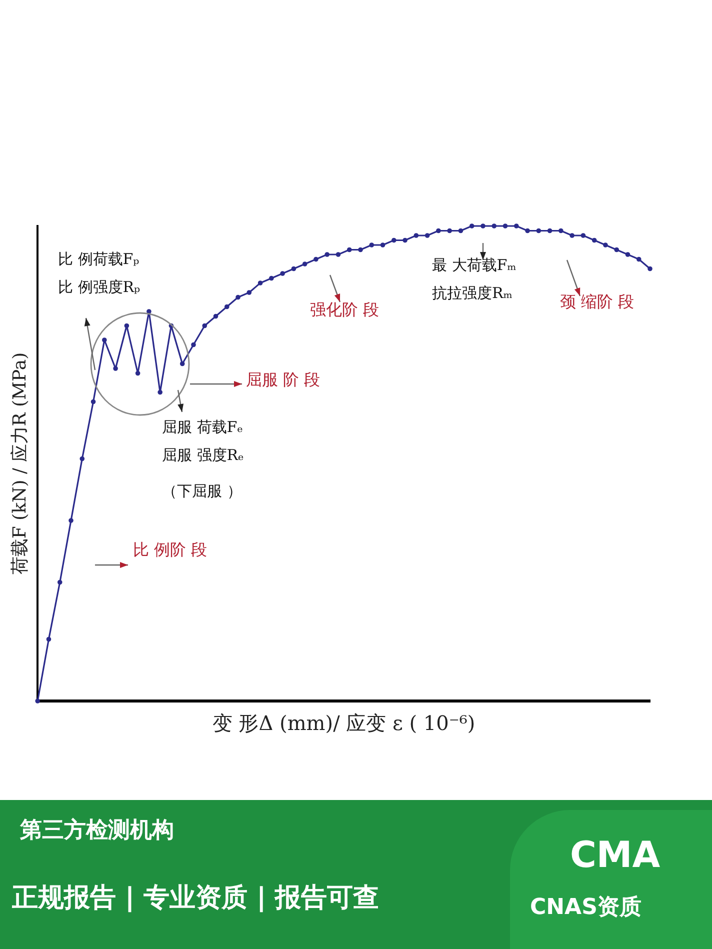 This screenshot has width=712, height=949. Describe the element at coordinates (597, 302) in the screenshot. I see `annotation: 颈 缩阶 段` at that location.